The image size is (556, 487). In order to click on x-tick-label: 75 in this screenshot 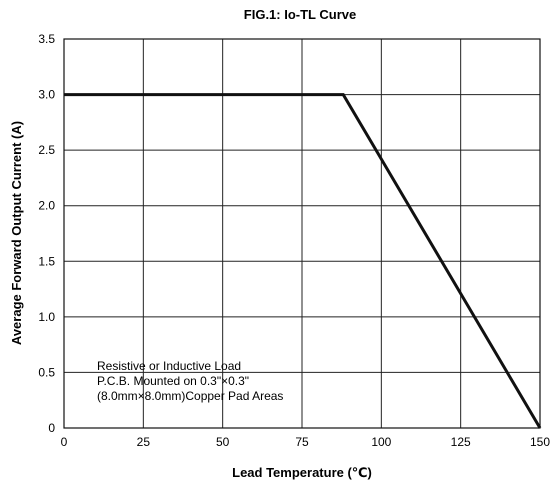, I will do `click(302, 442)`.